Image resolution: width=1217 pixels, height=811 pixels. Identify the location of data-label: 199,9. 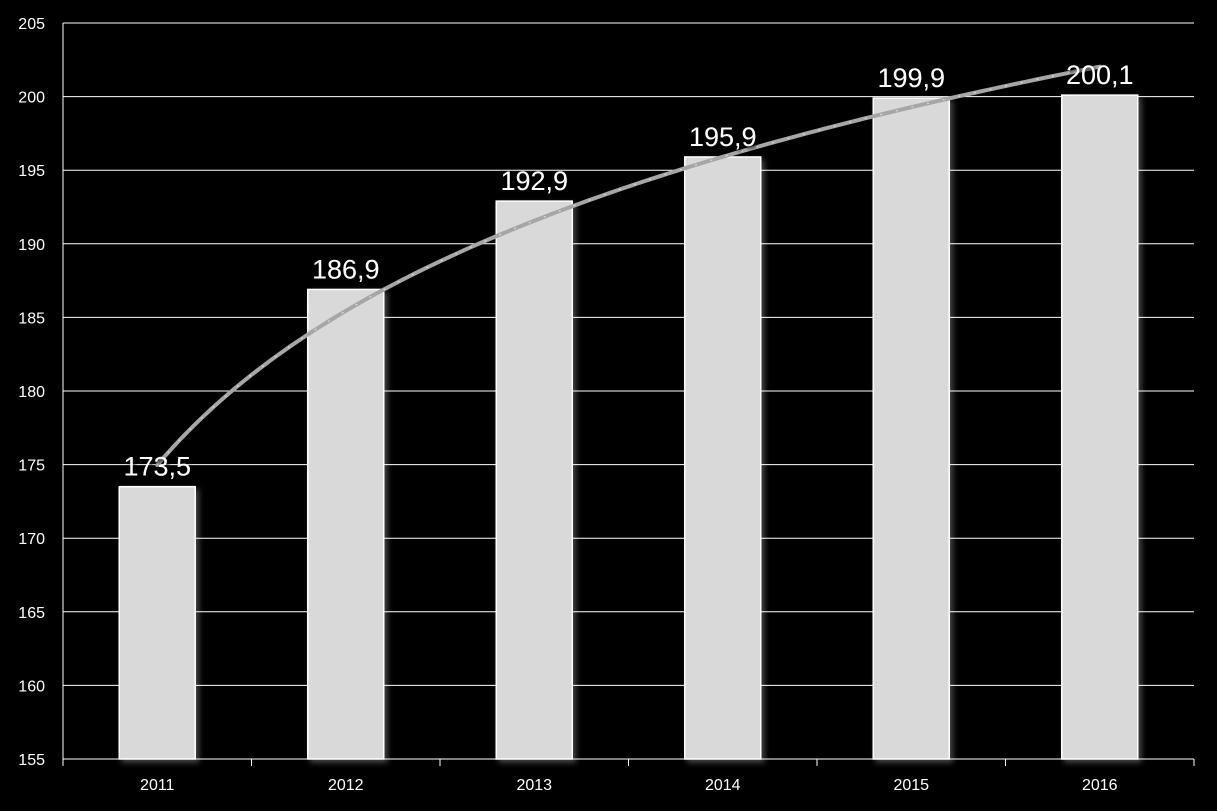
(911, 78).